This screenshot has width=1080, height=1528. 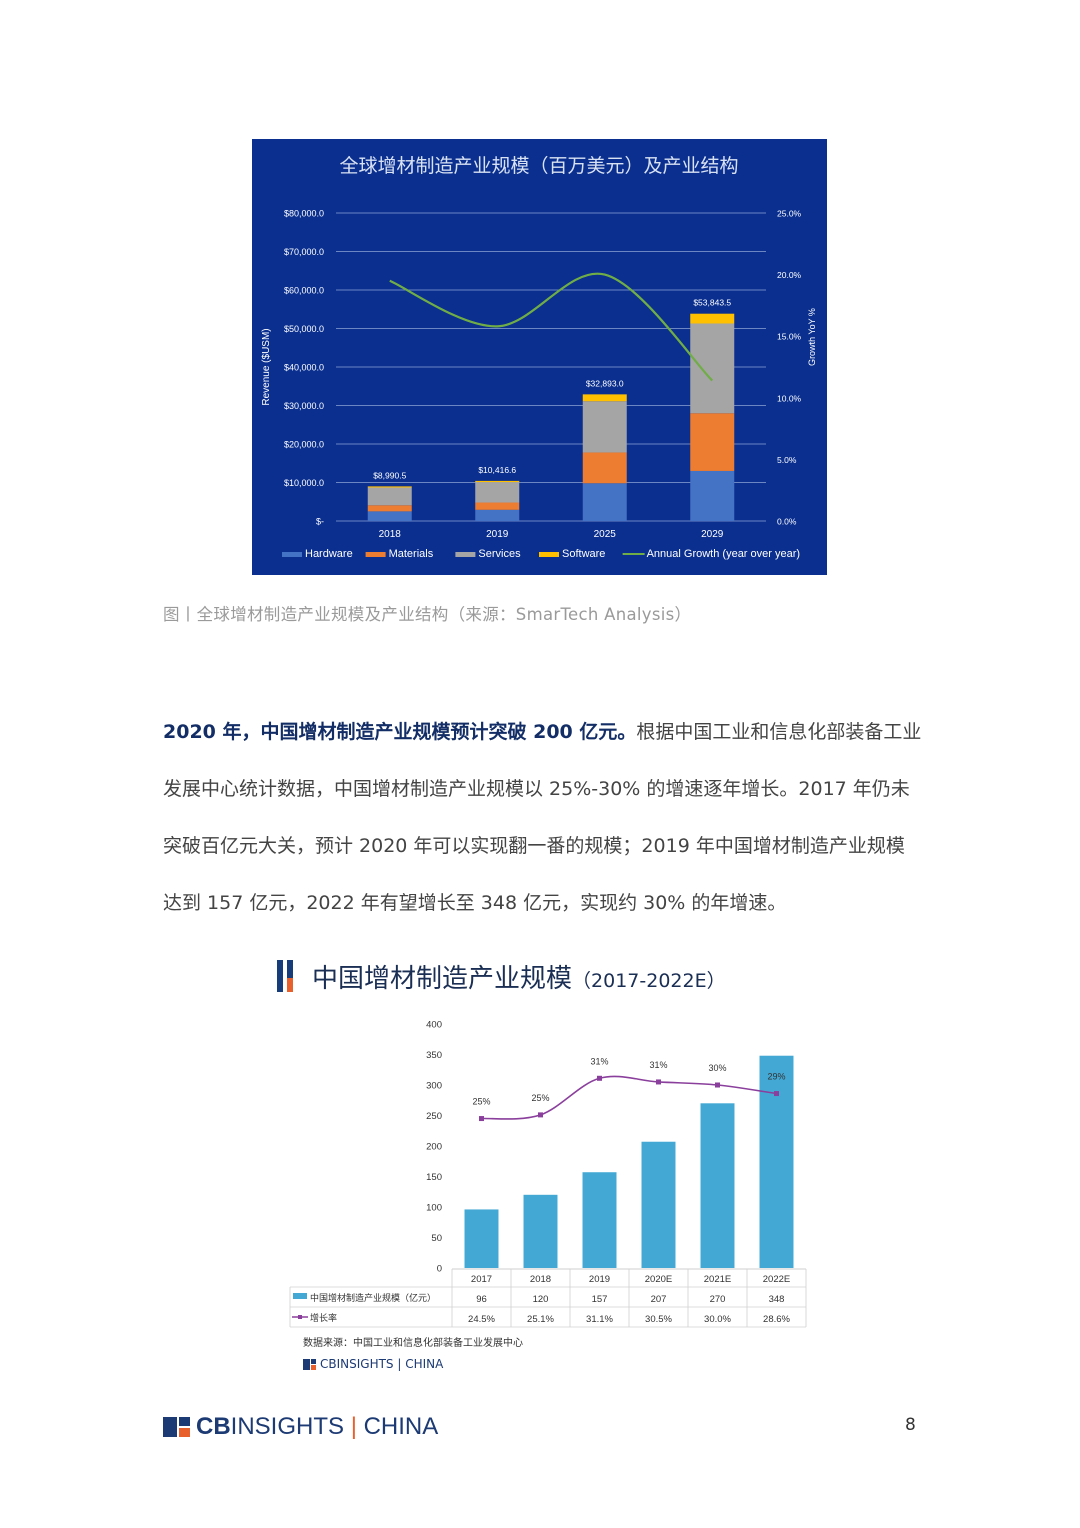 What do you see at coordinates (723, 554) in the screenshot?
I see `chart1-legend-label: Annual Growth (year over year)` at bounding box center [723, 554].